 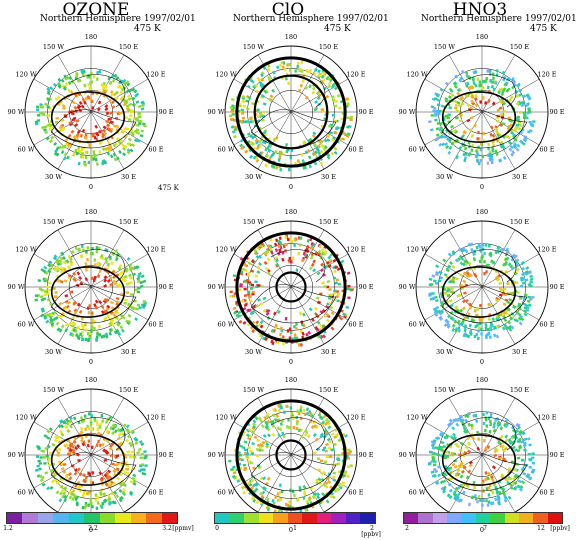 What do you see at coordinates (372, 528) in the screenshot?
I see `clo-tick-3: 2` at bounding box center [372, 528].